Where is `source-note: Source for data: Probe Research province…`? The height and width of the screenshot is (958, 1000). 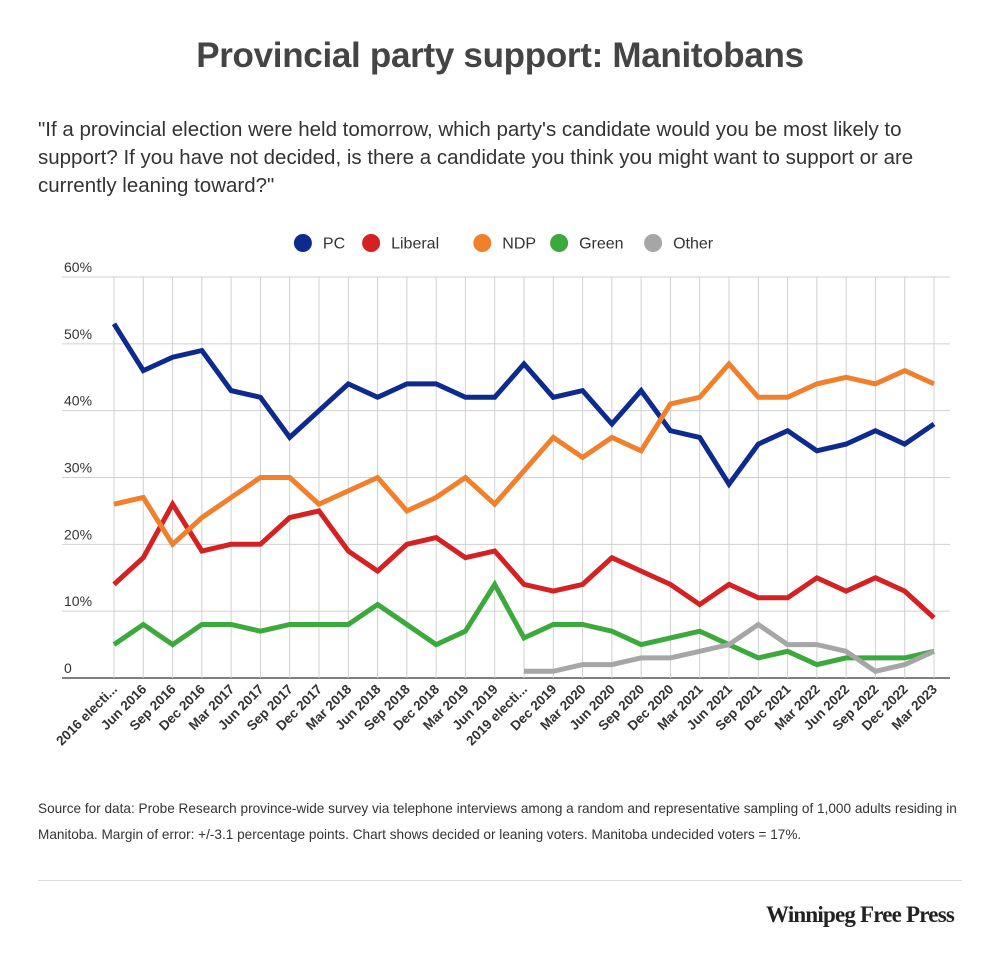
source-note: Source for data: Probe Research province… is located at coordinates (497, 821).